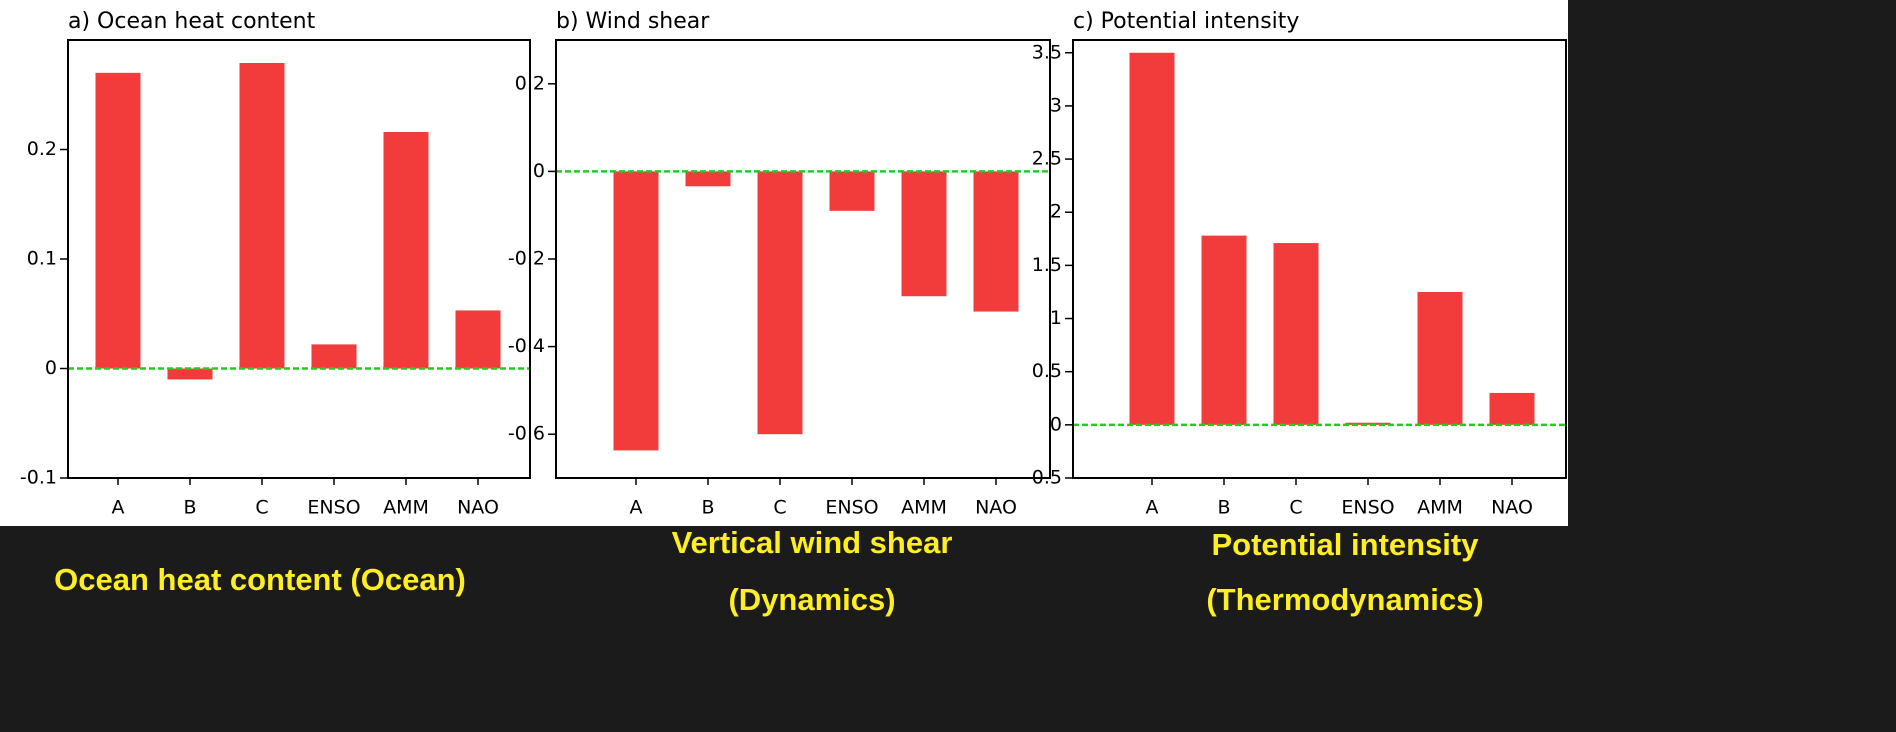 The image size is (1896, 732). What do you see at coordinates (1056, 212) in the screenshot?
I see `y-tick-label: 2` at bounding box center [1056, 212].